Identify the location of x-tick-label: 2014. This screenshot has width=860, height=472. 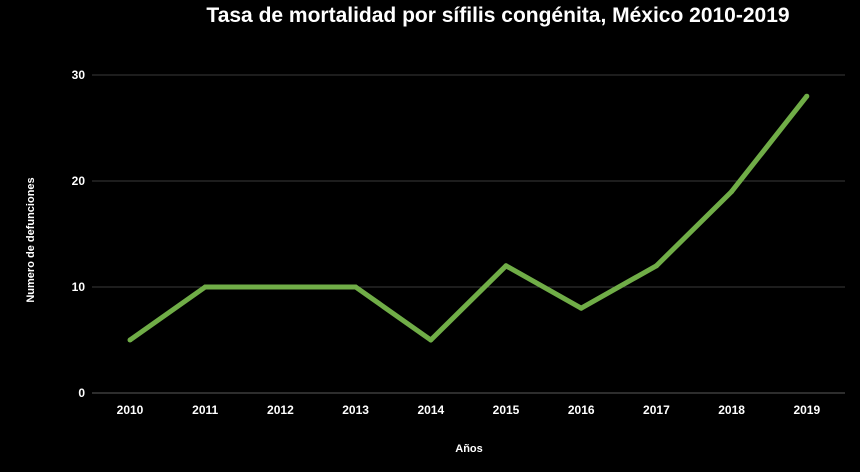
(430, 410).